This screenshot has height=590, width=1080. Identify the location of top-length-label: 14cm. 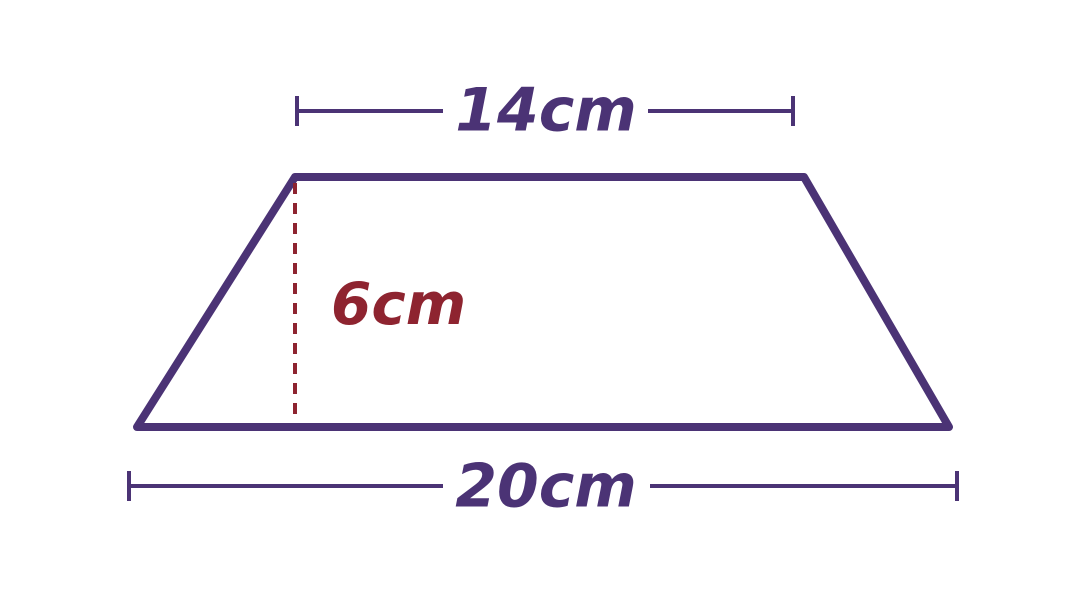
(546, 111).